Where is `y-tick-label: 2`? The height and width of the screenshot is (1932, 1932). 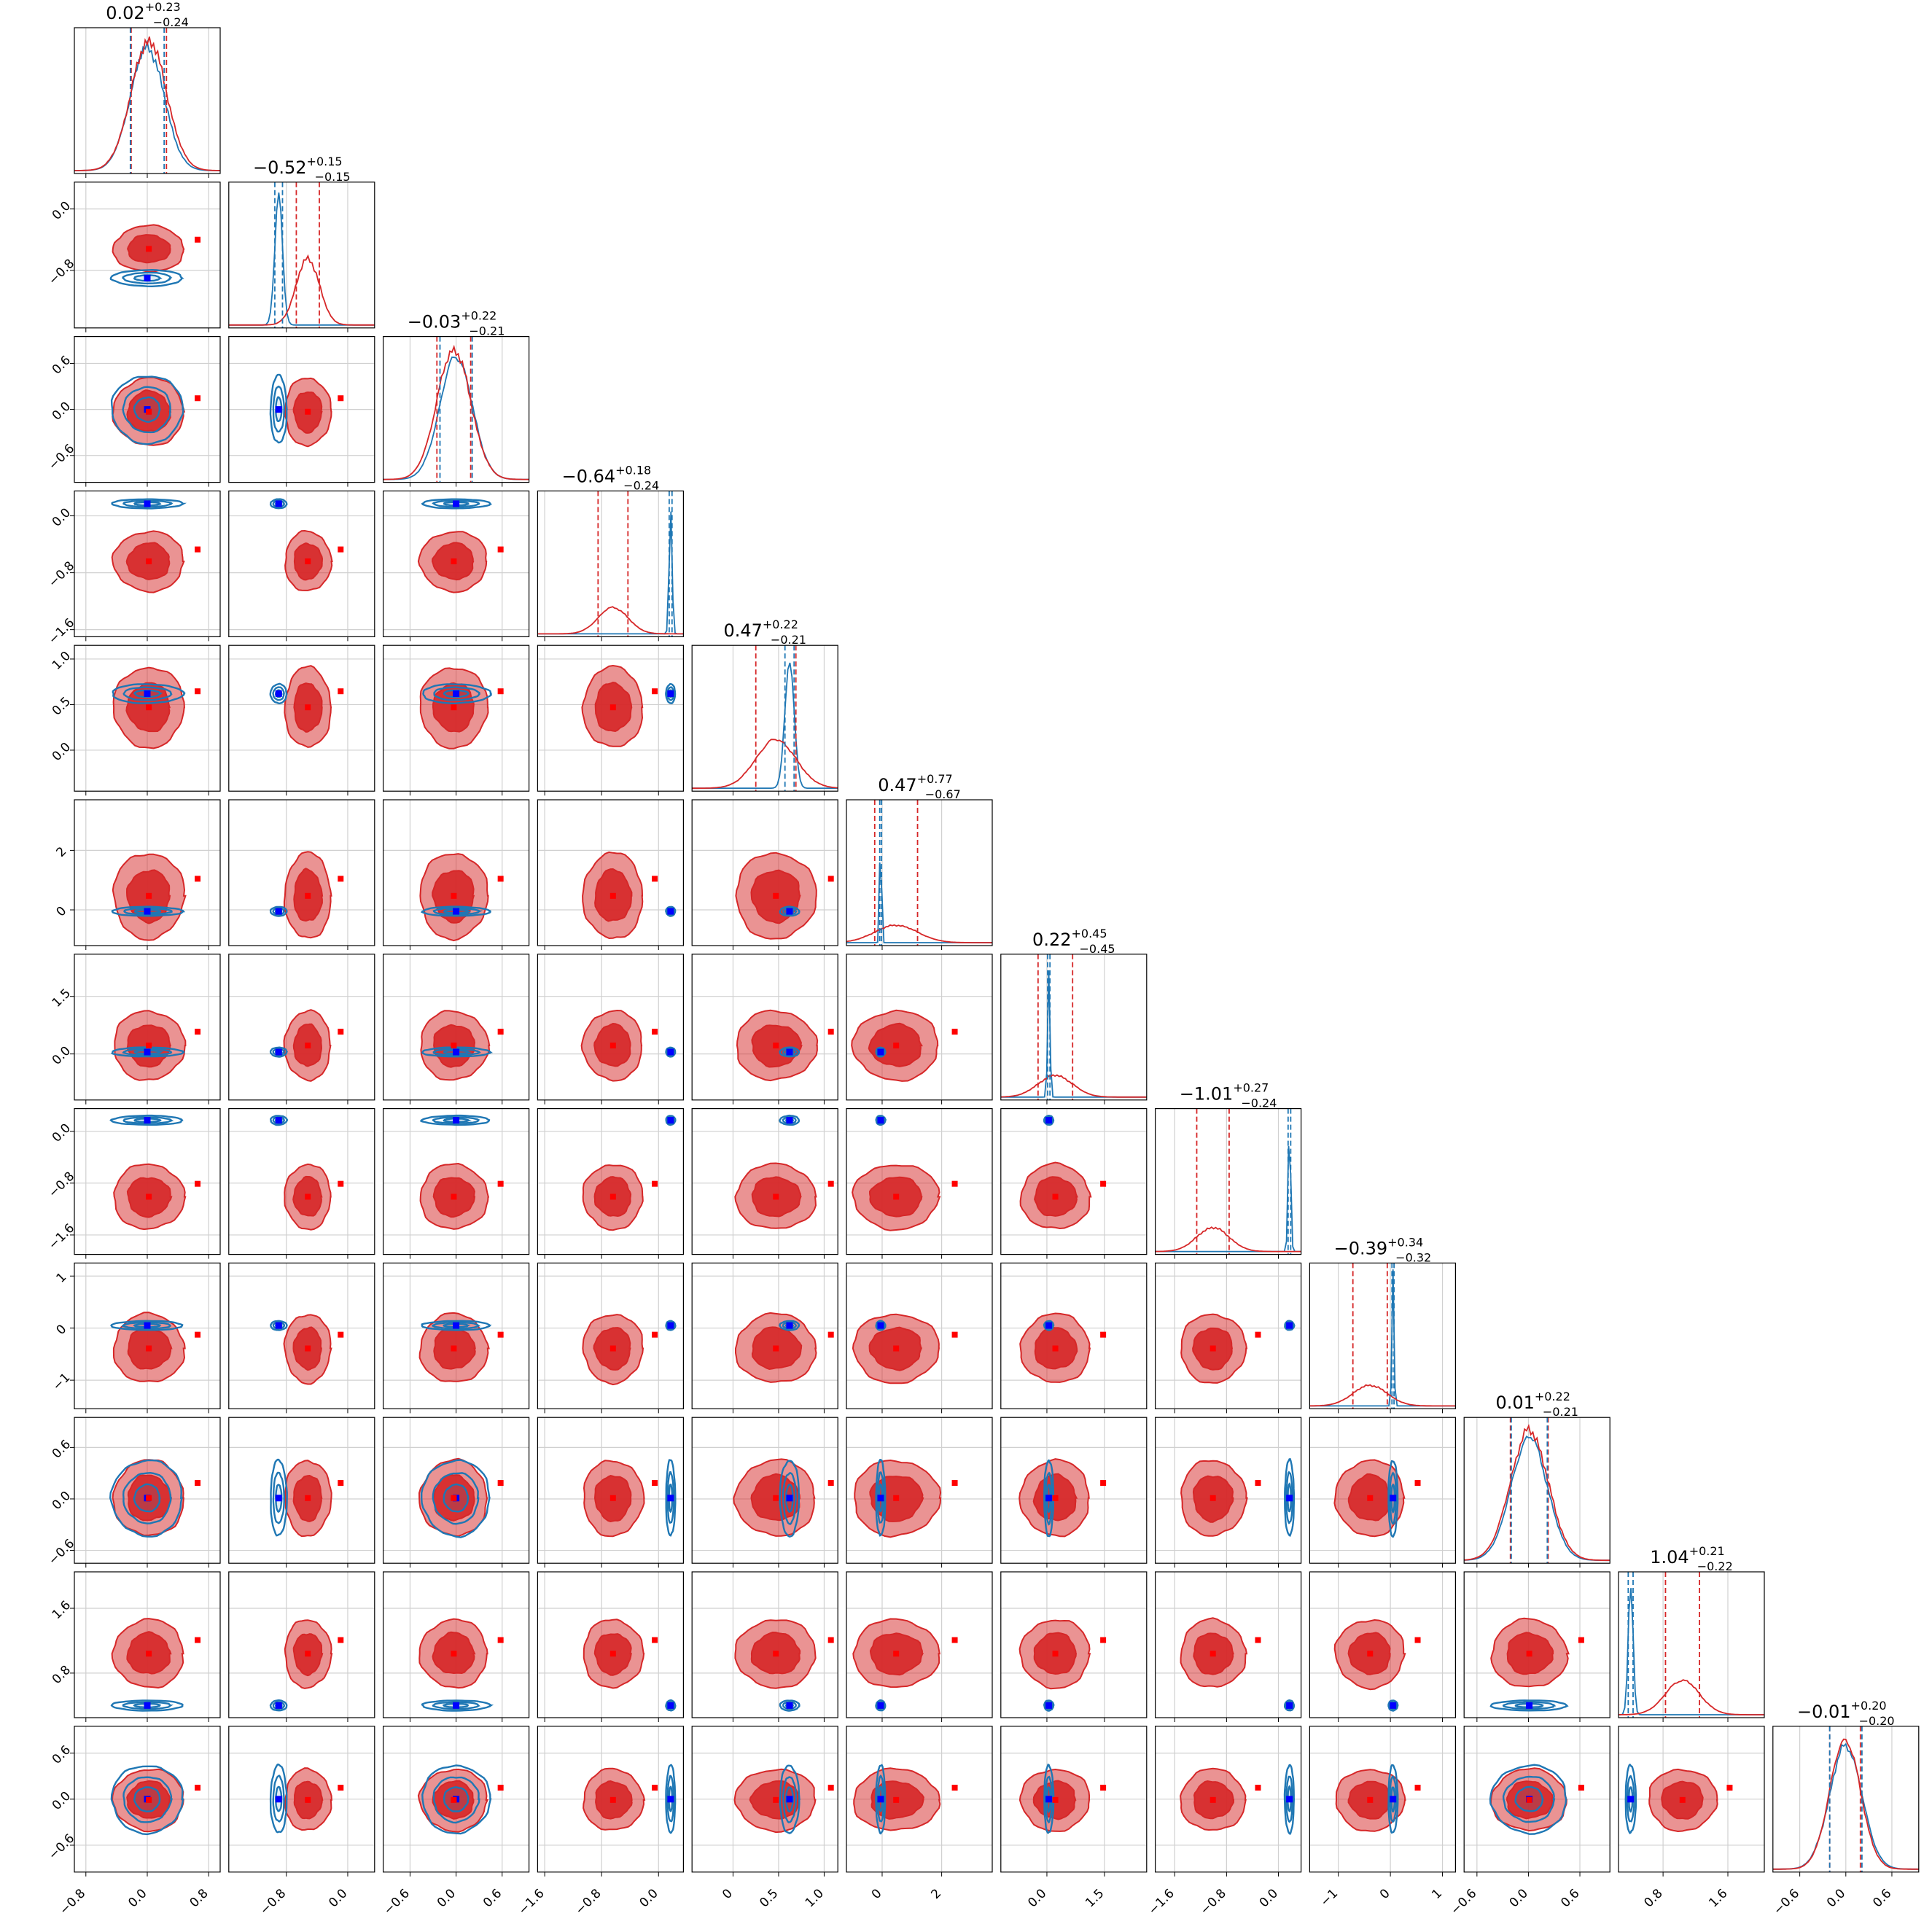
y-tick-label: 2 is located at coordinates (62, 852).